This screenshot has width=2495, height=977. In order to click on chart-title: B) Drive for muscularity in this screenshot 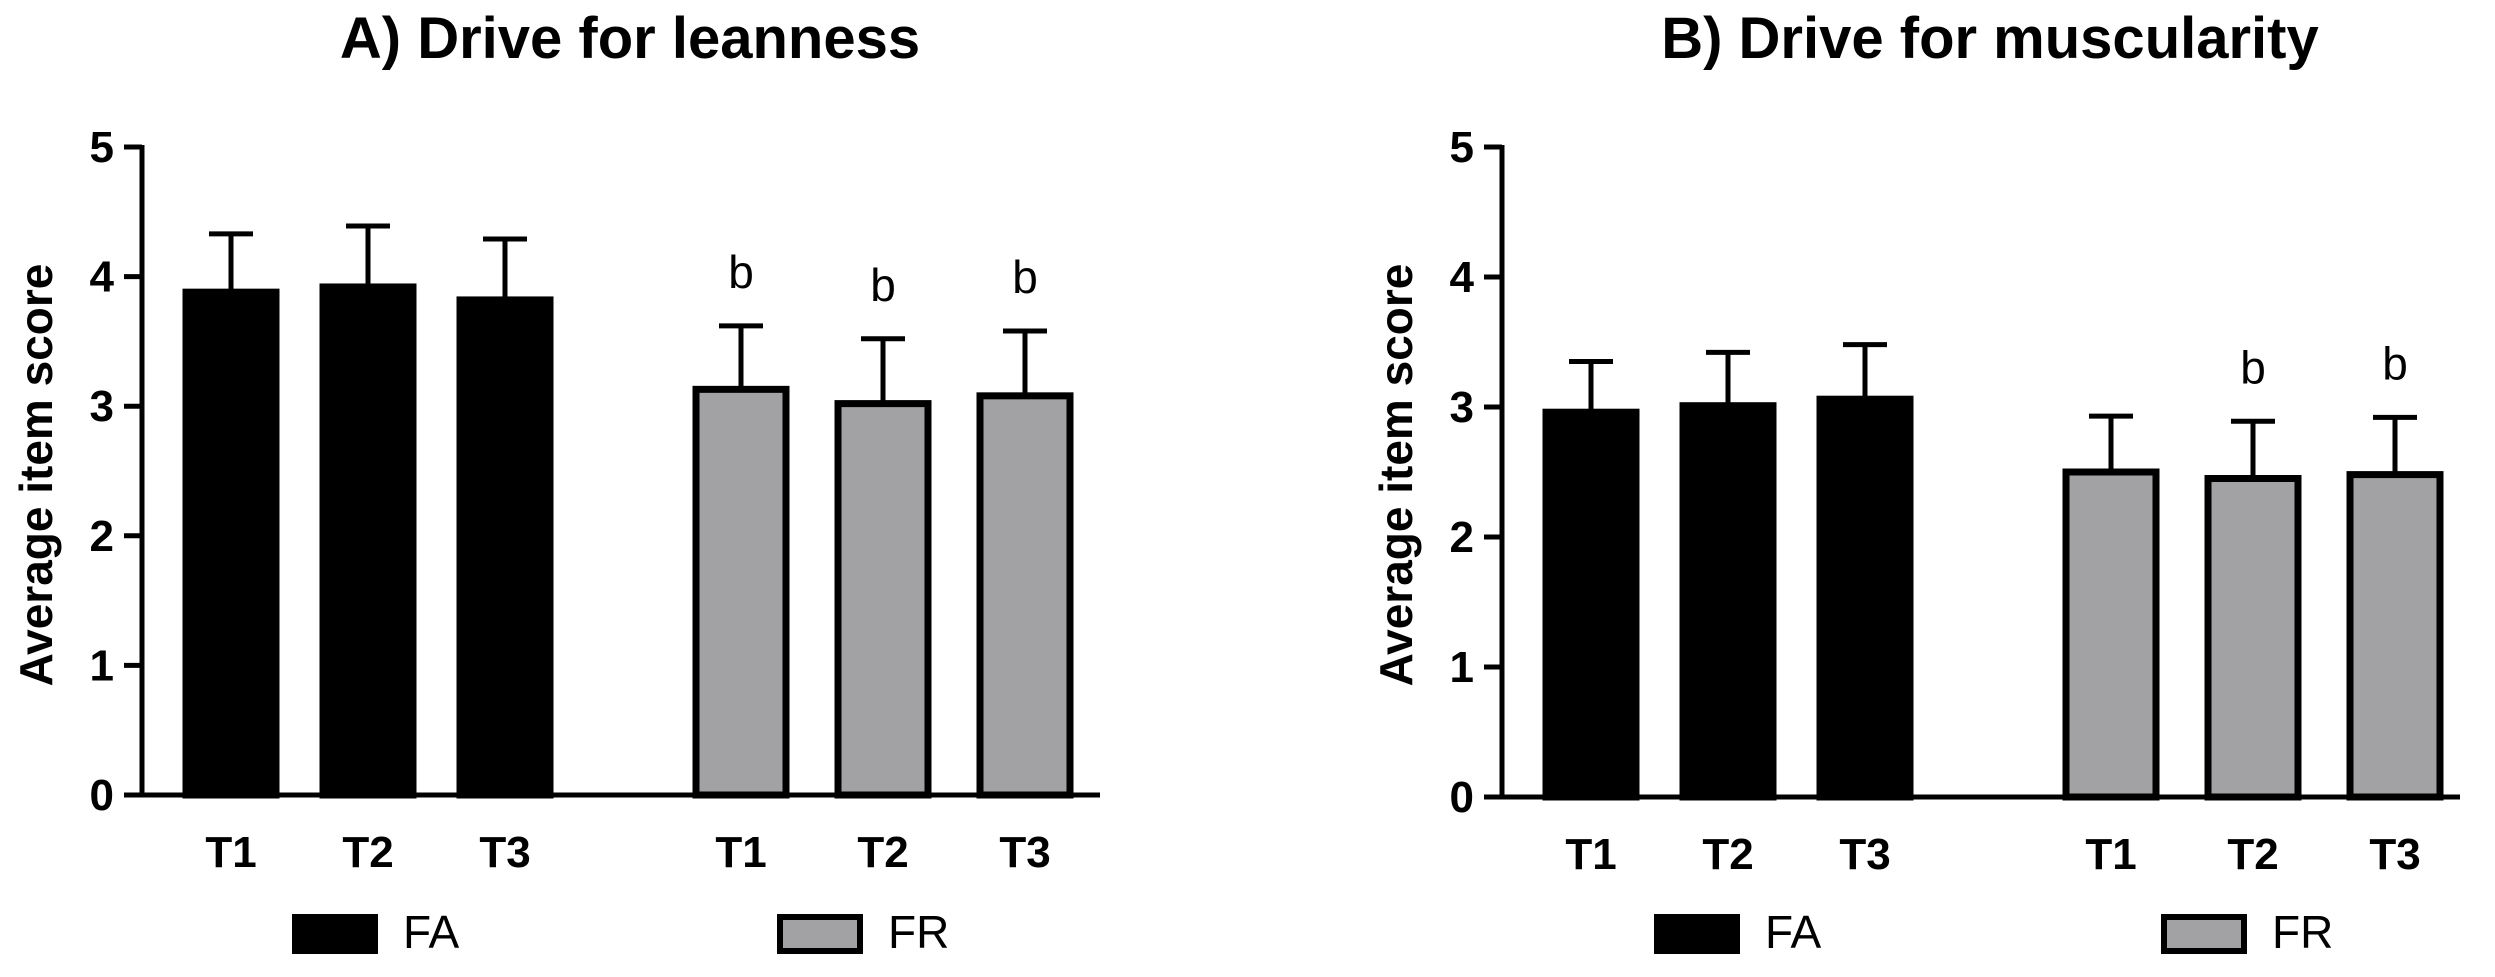, I will do `click(1990, 38)`.